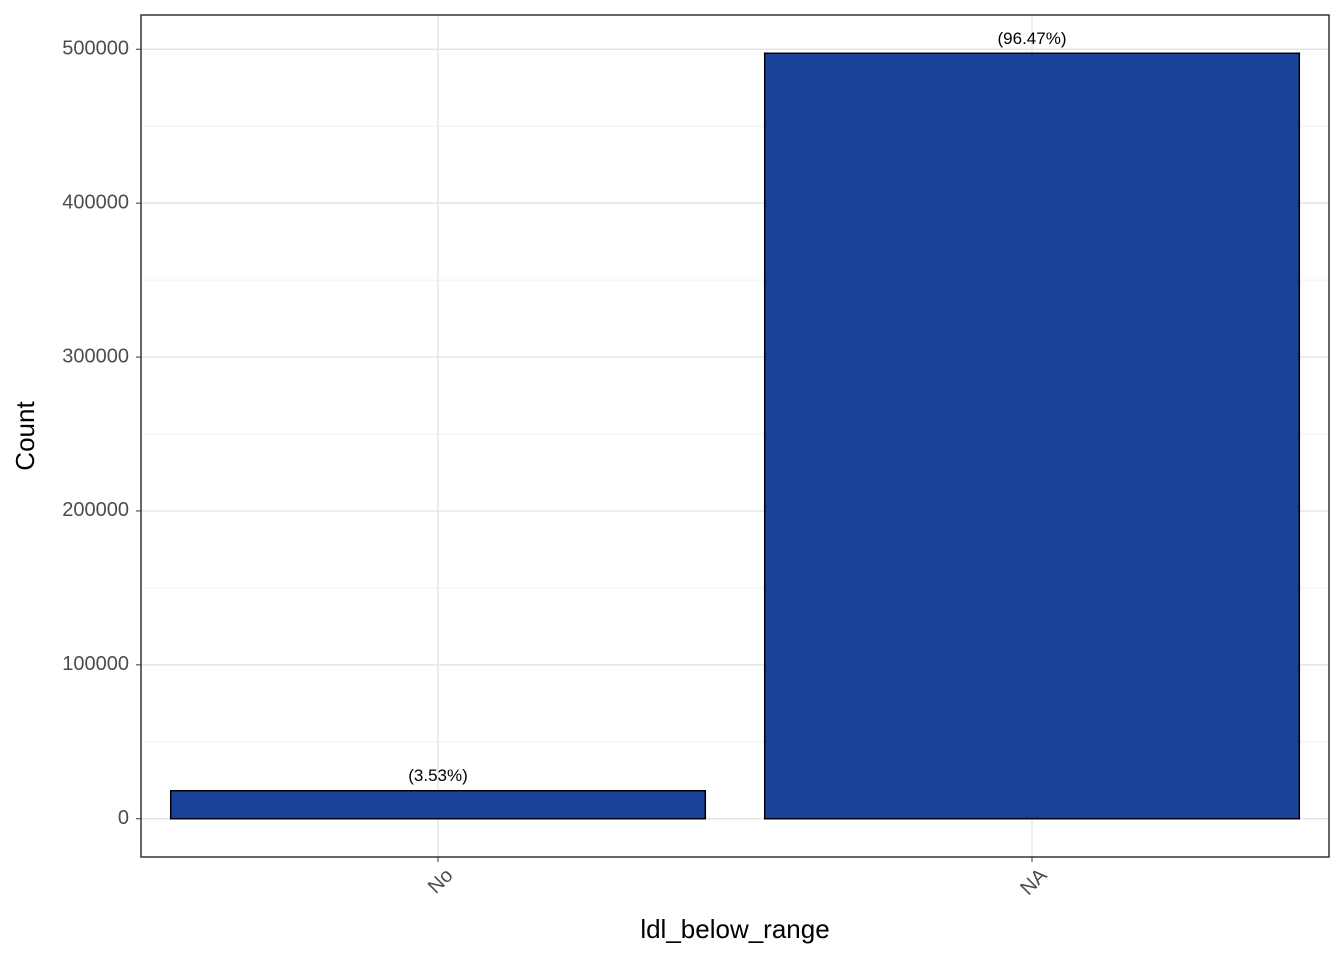 The width and height of the screenshot is (1344, 960). I want to click on x-axis-title: ldl_below_range, so click(734, 929).